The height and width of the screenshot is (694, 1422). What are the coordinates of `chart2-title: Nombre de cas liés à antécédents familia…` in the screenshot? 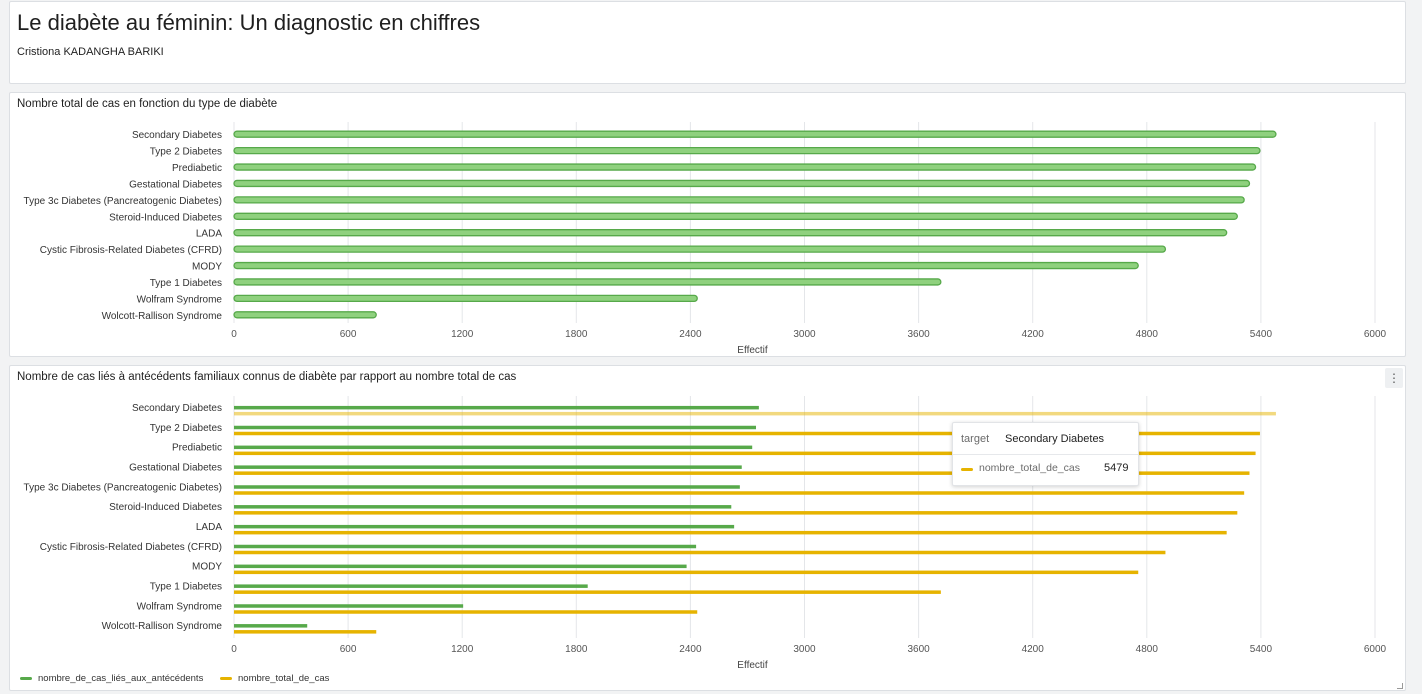 It's located at (267, 377).